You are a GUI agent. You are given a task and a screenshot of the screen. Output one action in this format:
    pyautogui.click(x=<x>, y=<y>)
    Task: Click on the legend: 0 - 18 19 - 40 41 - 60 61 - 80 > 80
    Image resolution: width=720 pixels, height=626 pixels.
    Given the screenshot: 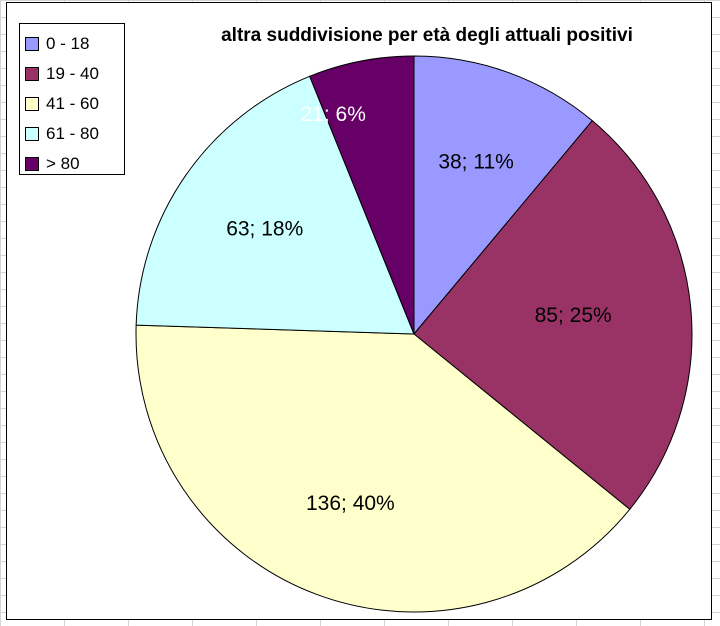 What is the action you would take?
    pyautogui.click(x=72, y=99)
    